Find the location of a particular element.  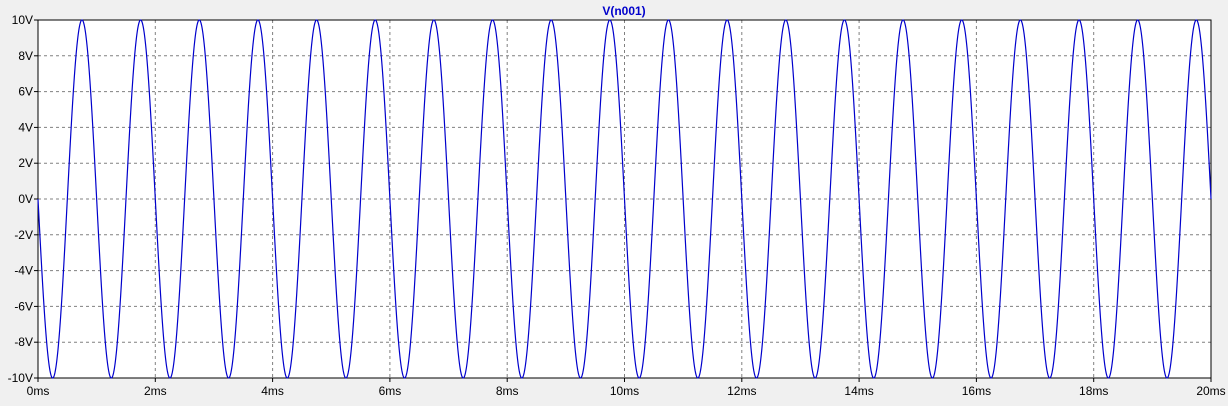

x-tick-label: 20ms is located at coordinates (1210, 391).